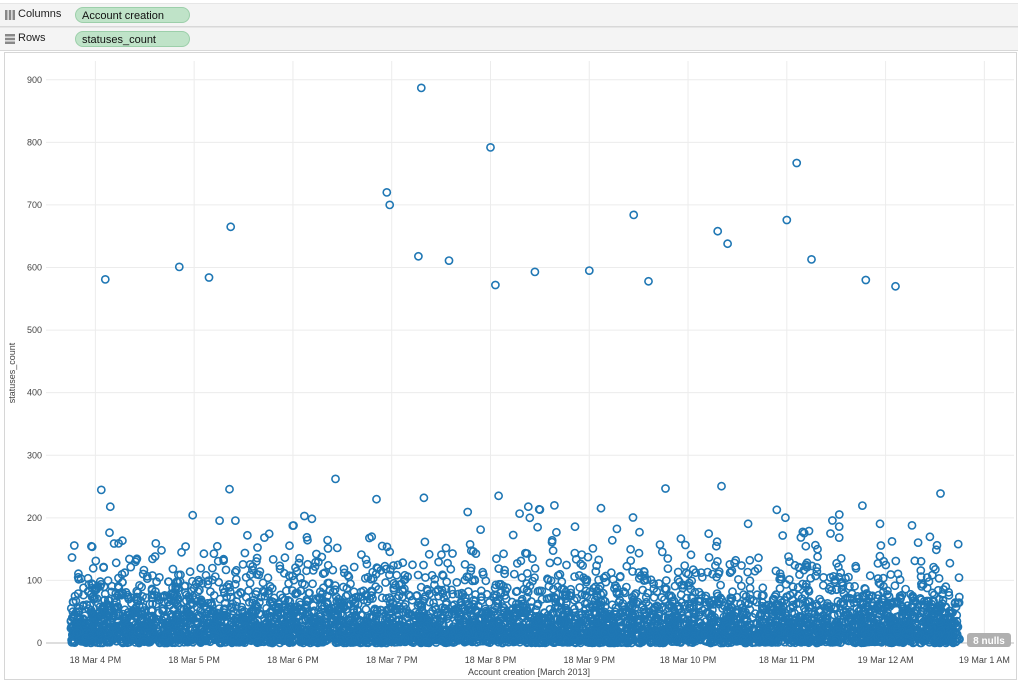 The image size is (1024, 683). What do you see at coordinates (132, 39) in the screenshot?
I see `rows-pill: statuses_count` at bounding box center [132, 39].